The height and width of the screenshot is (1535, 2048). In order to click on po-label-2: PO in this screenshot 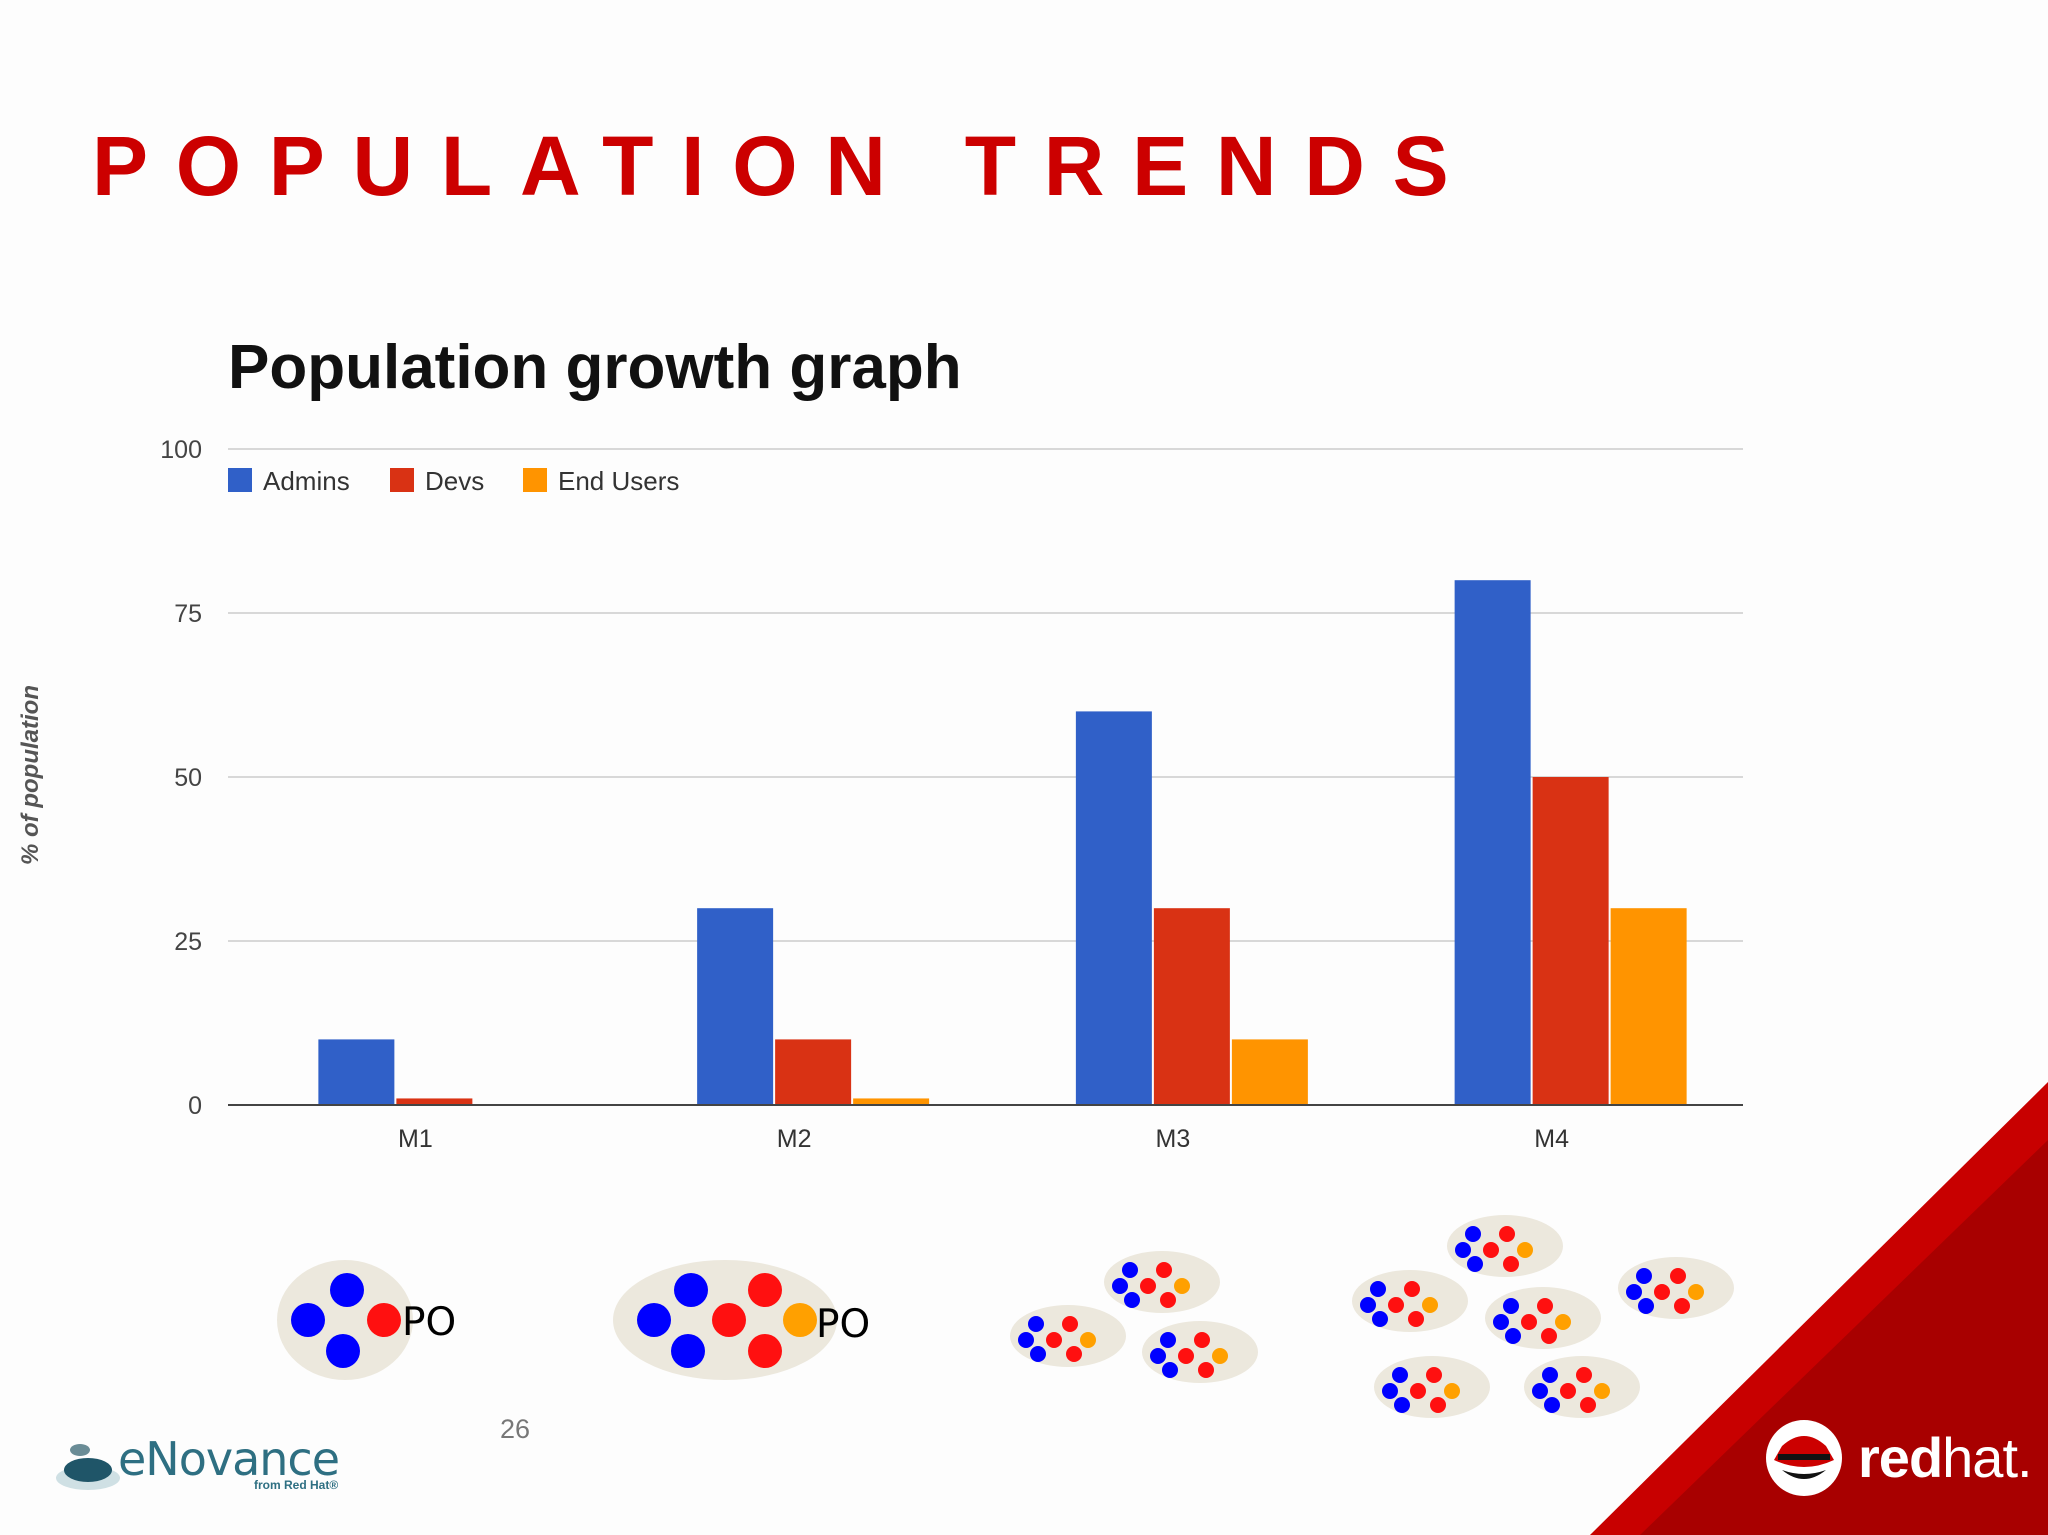, I will do `click(843, 1324)`.